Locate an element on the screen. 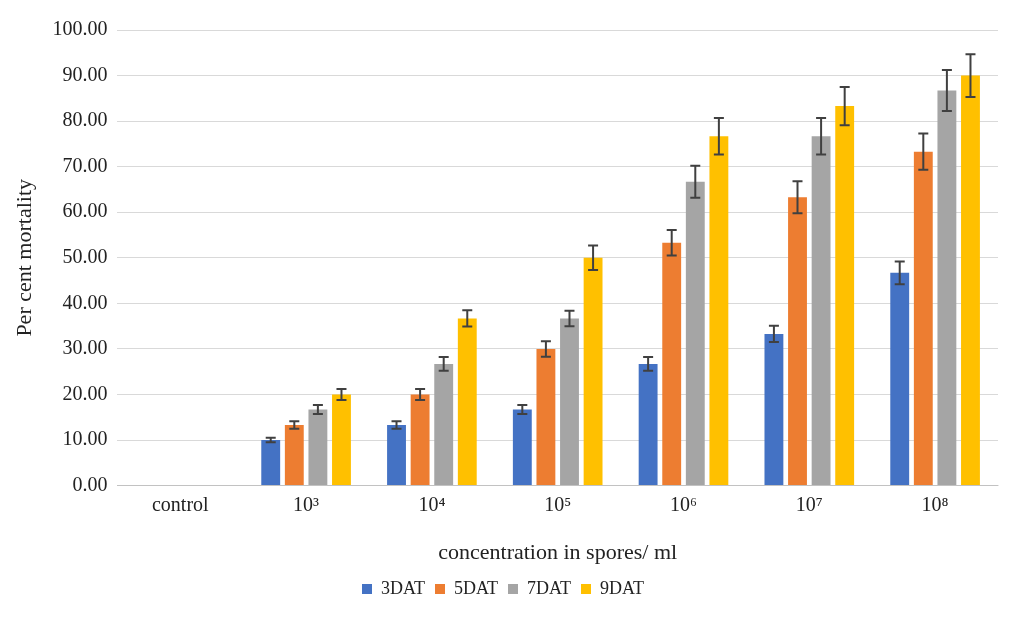 This screenshot has width=1019, height=618. x-tick-label: control is located at coordinates (180, 503).